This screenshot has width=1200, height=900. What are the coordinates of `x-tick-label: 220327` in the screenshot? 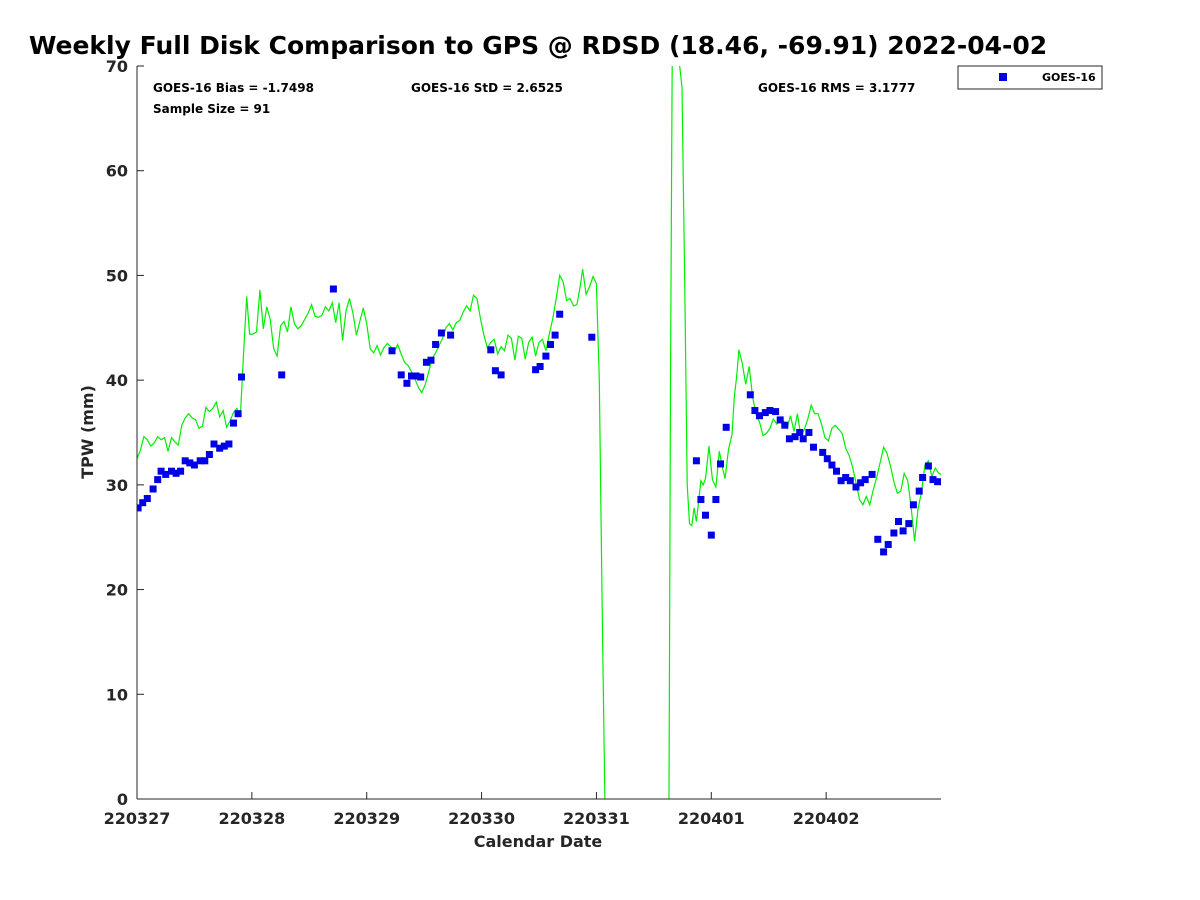 It's located at (137, 818).